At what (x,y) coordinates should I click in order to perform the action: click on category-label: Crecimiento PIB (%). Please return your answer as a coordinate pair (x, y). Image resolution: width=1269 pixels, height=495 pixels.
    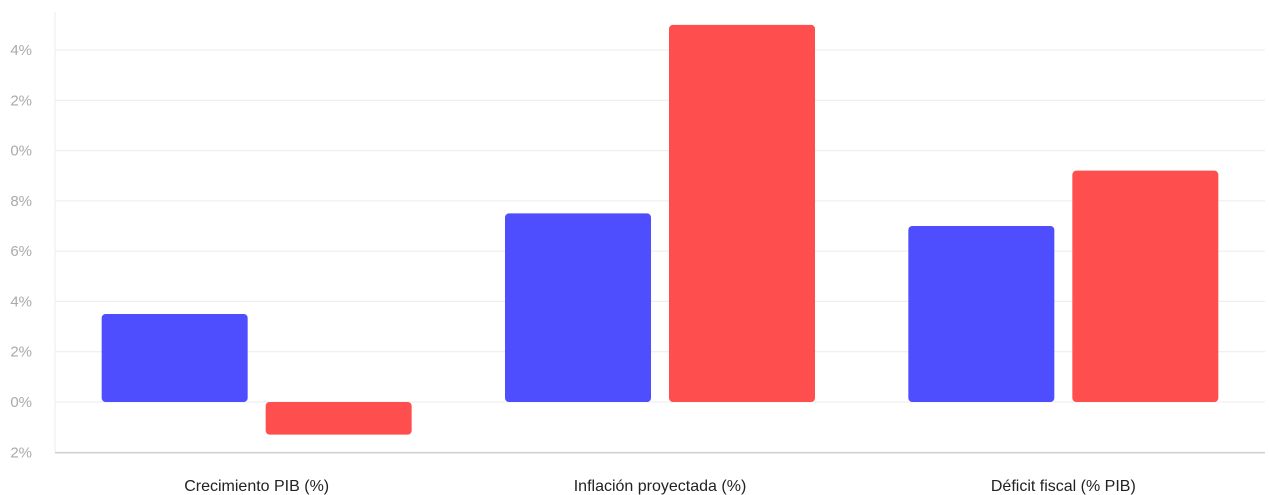
    Looking at the image, I should click on (256, 486).